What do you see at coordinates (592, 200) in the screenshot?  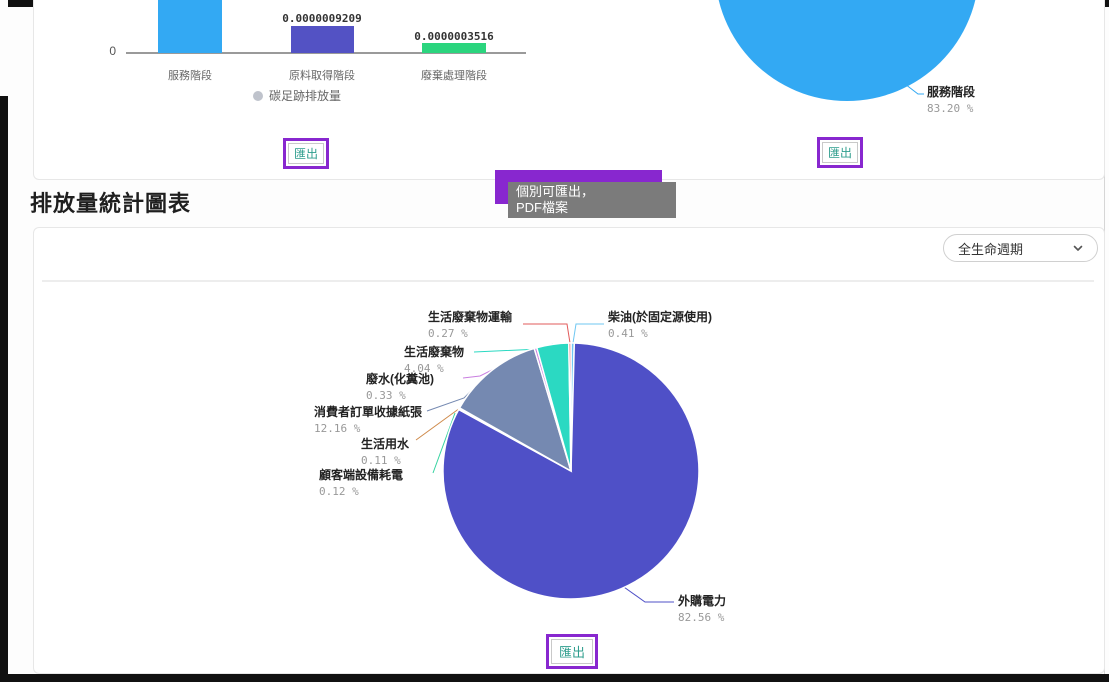 I see `export-tooltip: 個別可匯出， PDF檔案` at bounding box center [592, 200].